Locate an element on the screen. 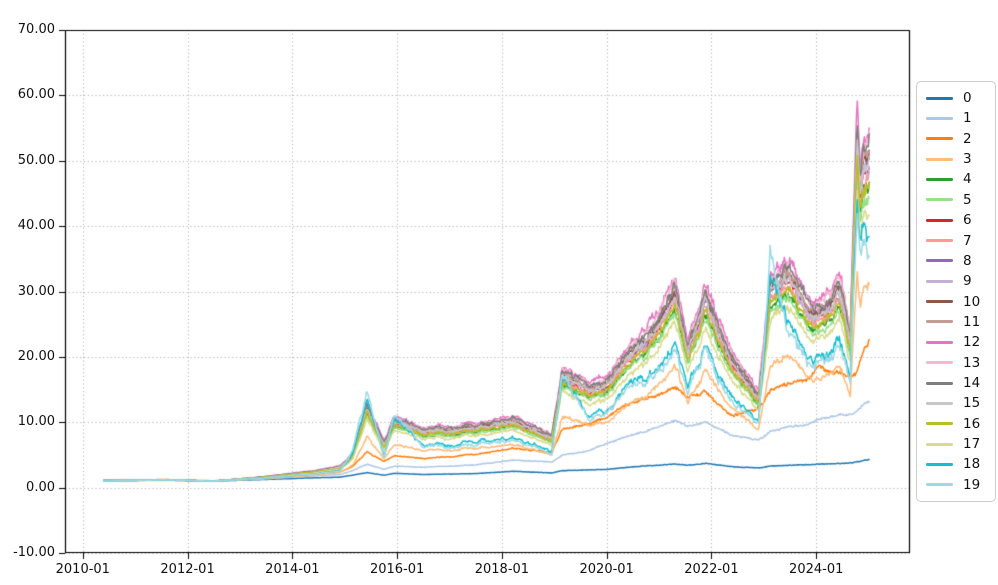 Image resolution: width=998 pixels, height=585 pixels. legend-item-label: 12 is located at coordinates (972, 342).